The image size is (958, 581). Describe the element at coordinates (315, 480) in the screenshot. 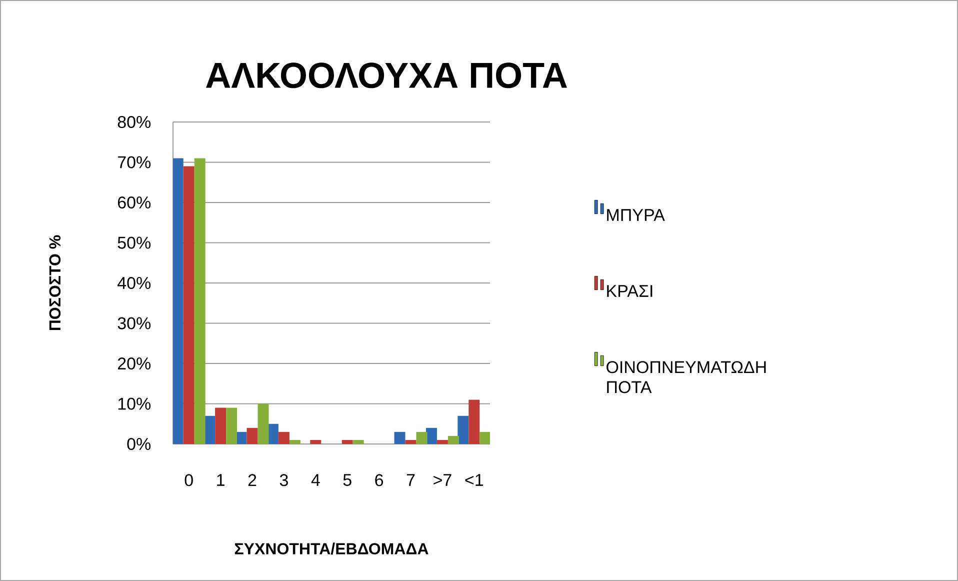

I see `x-tick-label: 4` at that location.